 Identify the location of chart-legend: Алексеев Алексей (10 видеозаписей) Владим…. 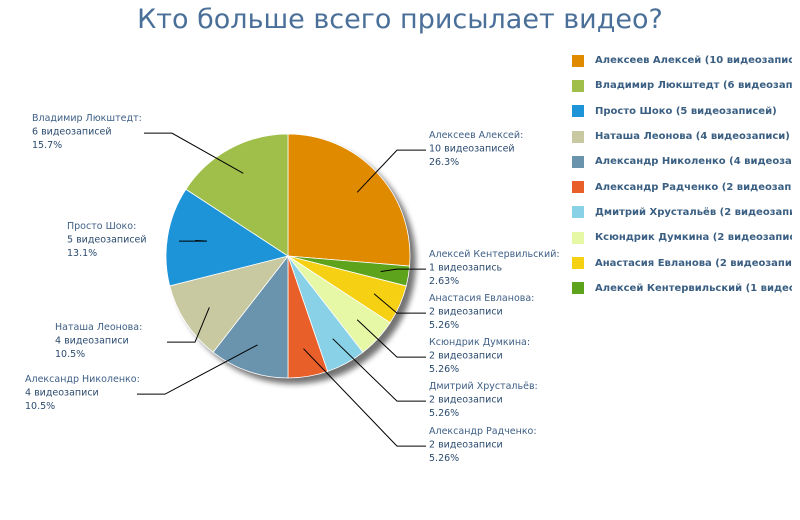
(681, 174).